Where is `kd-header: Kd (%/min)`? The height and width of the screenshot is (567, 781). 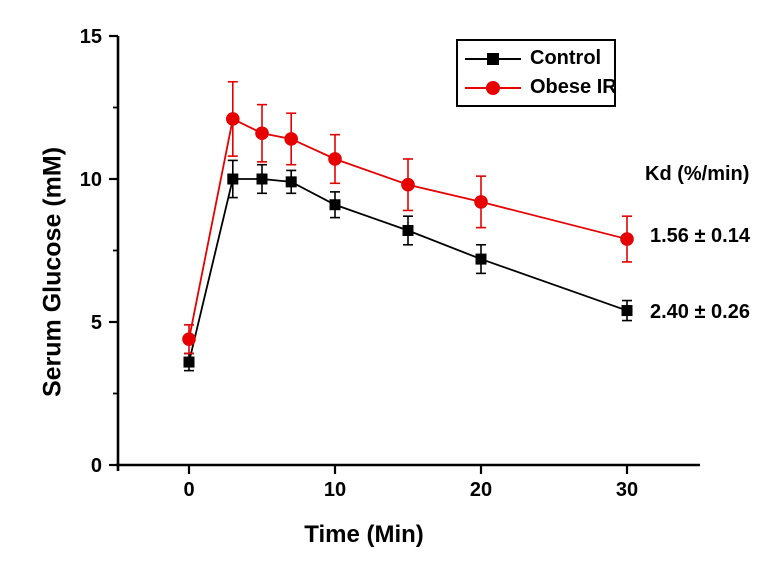 kd-header: Kd (%/min) is located at coordinates (697, 174).